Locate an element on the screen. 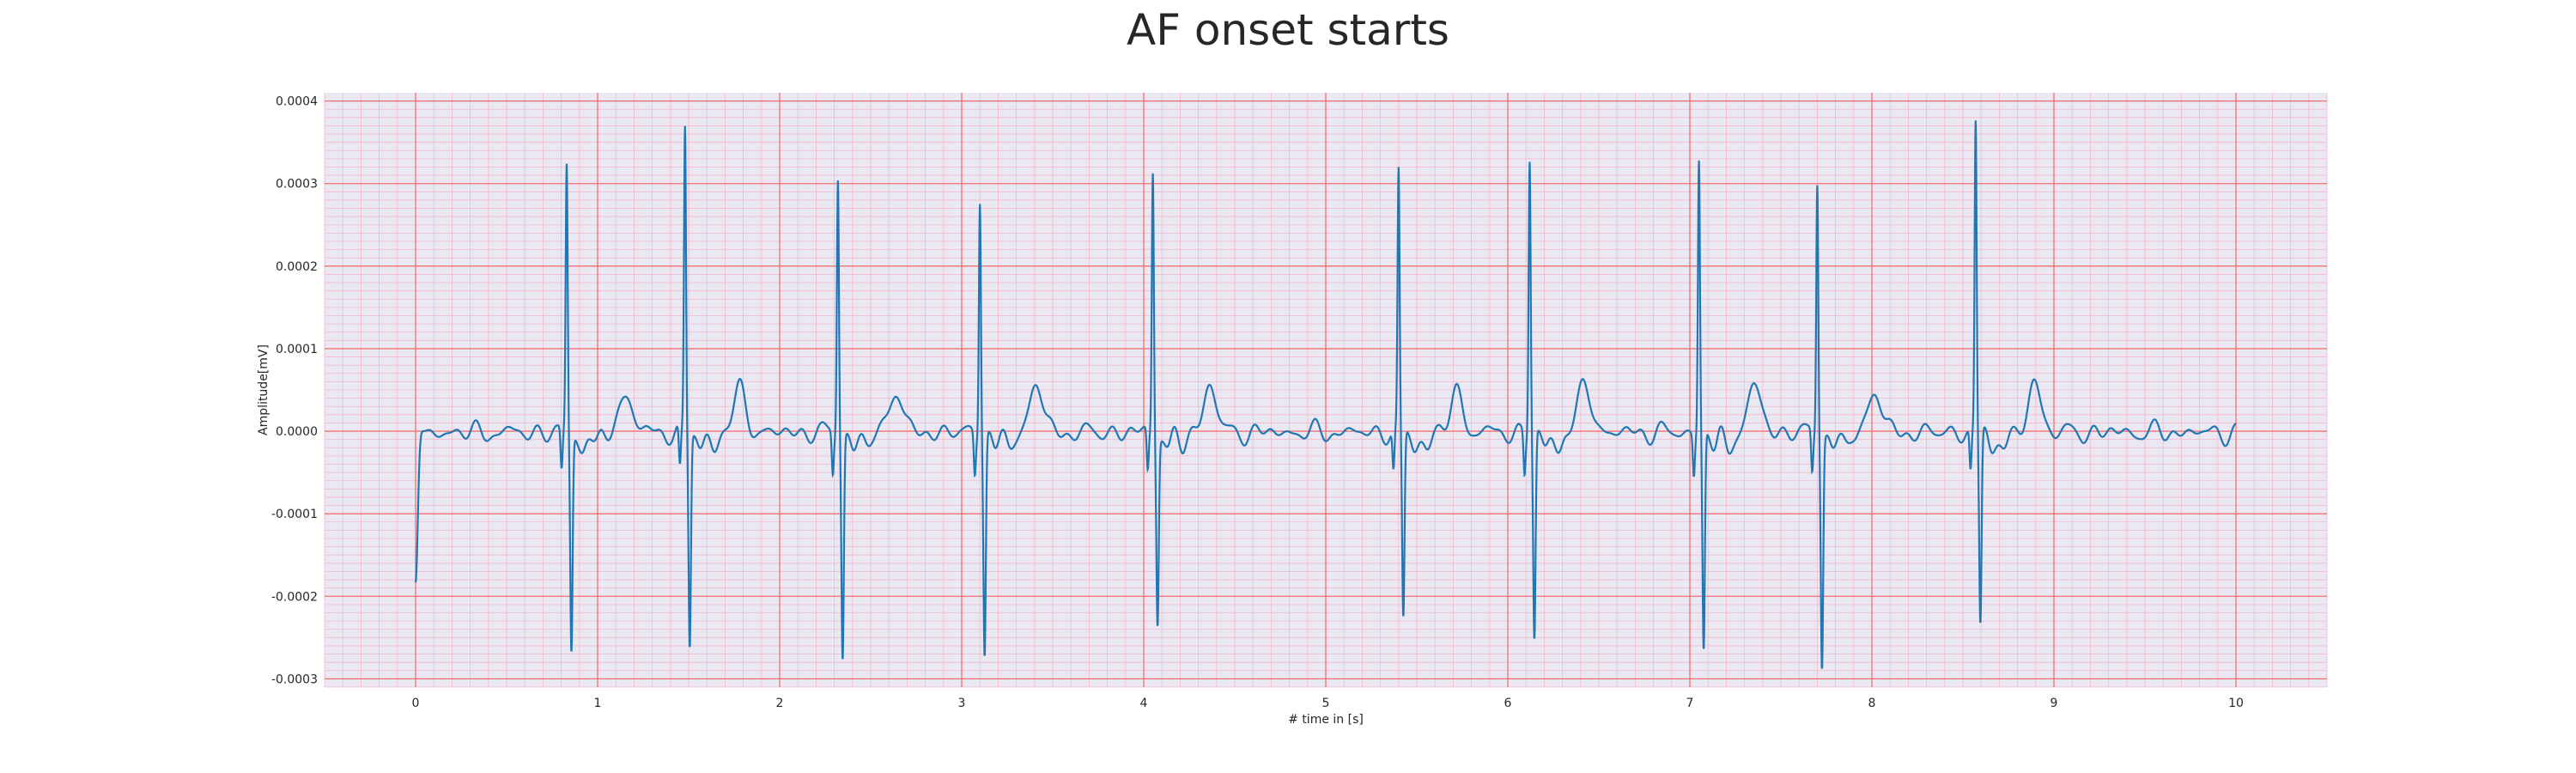  x-tick-label: 6 is located at coordinates (1508, 703).